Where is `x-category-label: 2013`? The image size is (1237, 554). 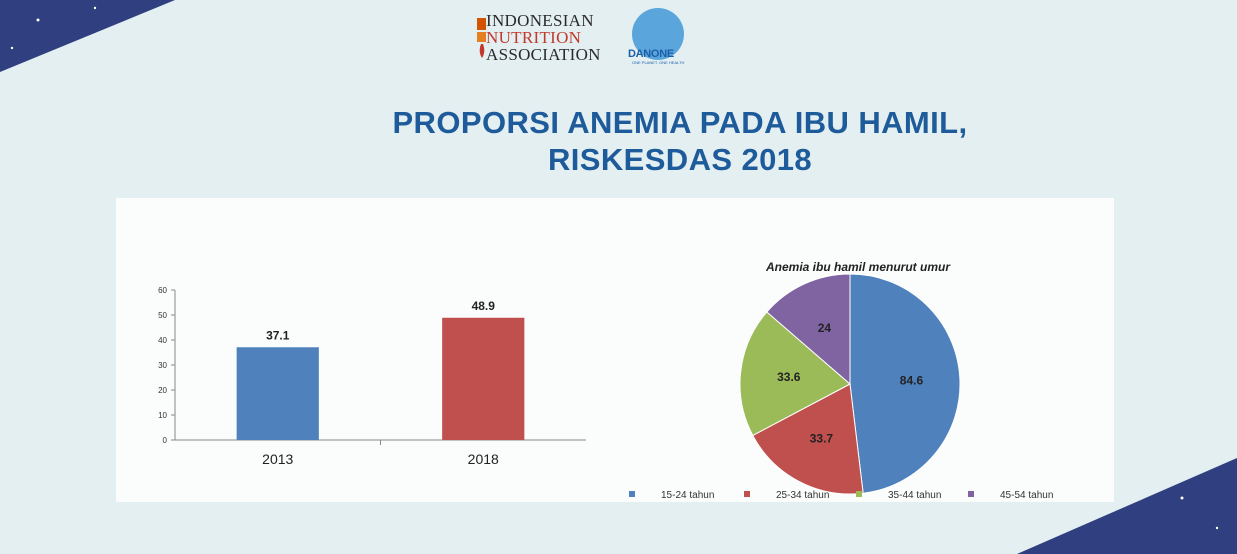
x-category-label: 2013 is located at coordinates (277, 459).